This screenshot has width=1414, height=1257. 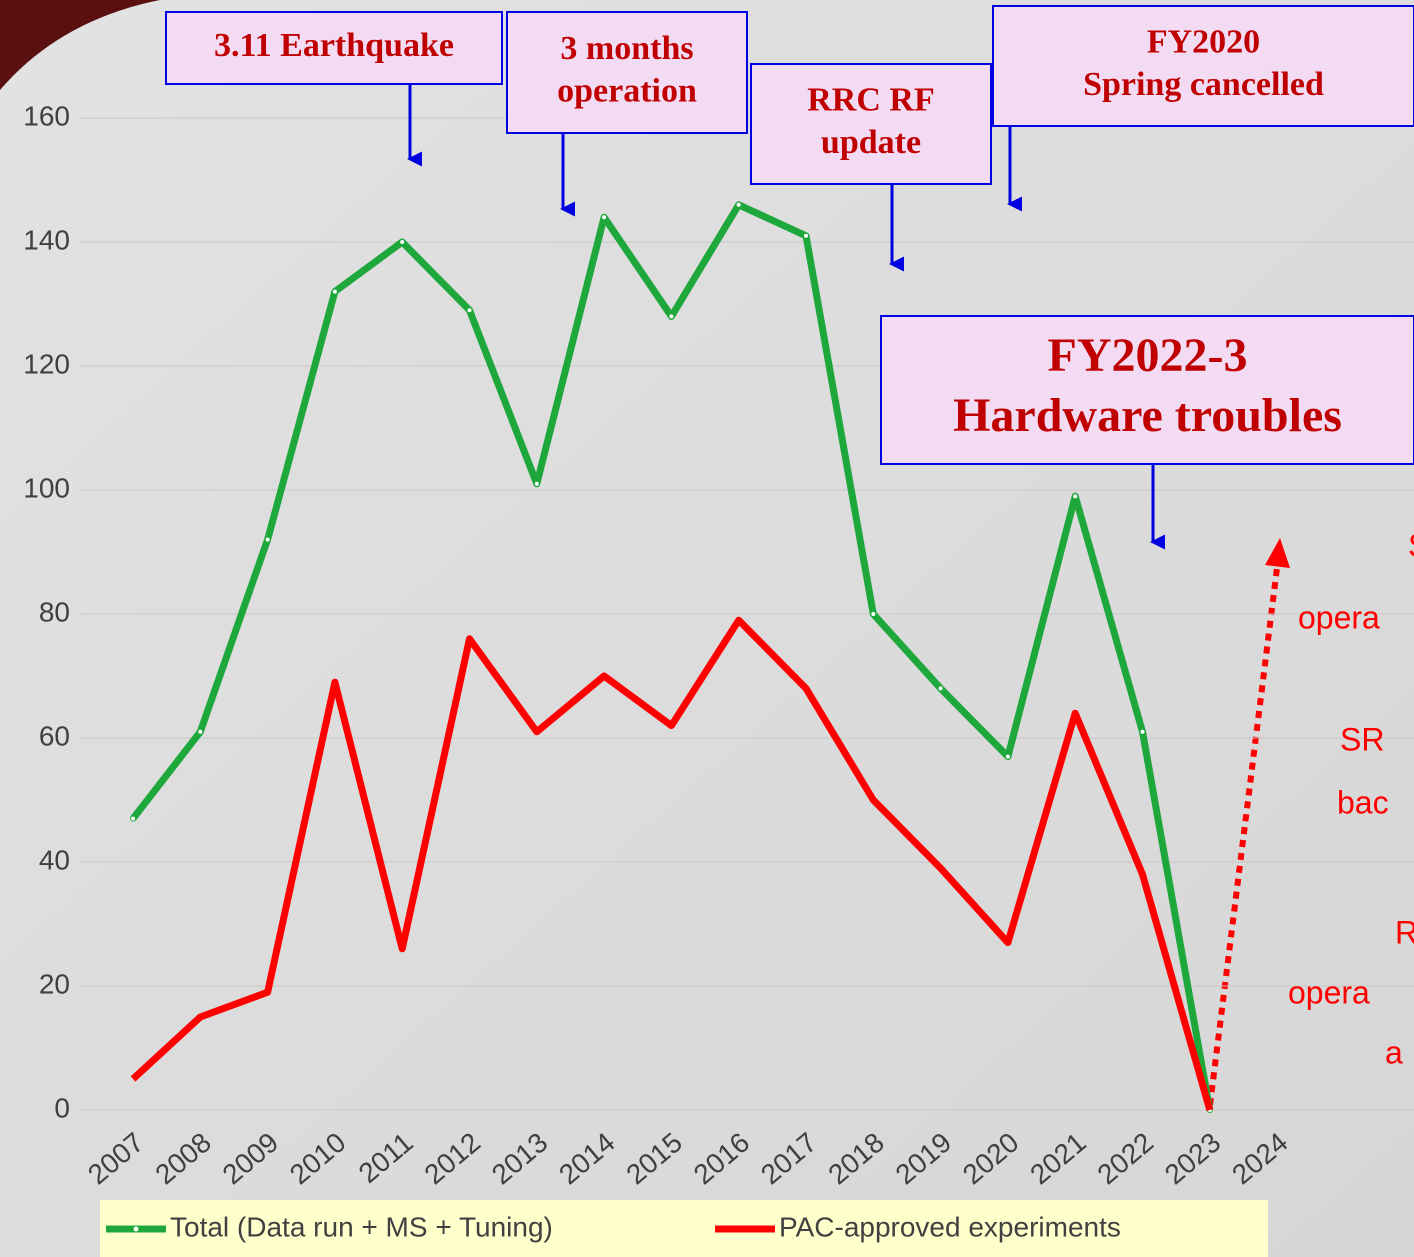 I want to click on annotation-text: FY2022-3, so click(x=1148, y=355).